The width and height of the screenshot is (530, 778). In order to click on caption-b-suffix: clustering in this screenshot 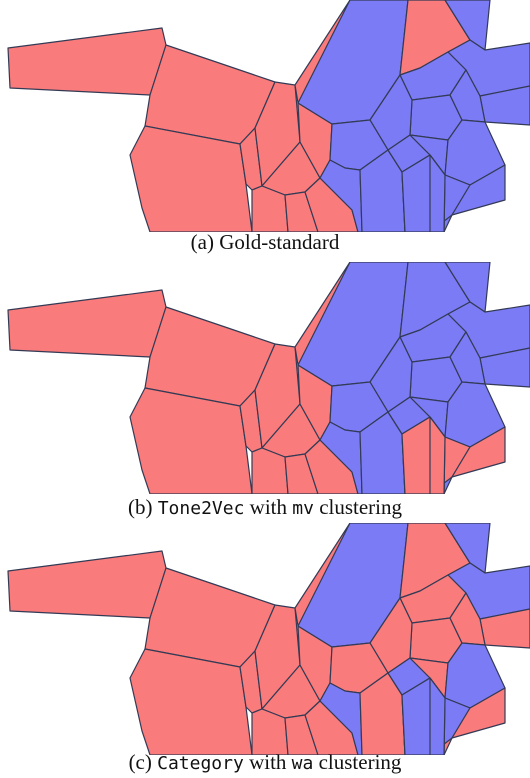, I will do `click(358, 507)`.